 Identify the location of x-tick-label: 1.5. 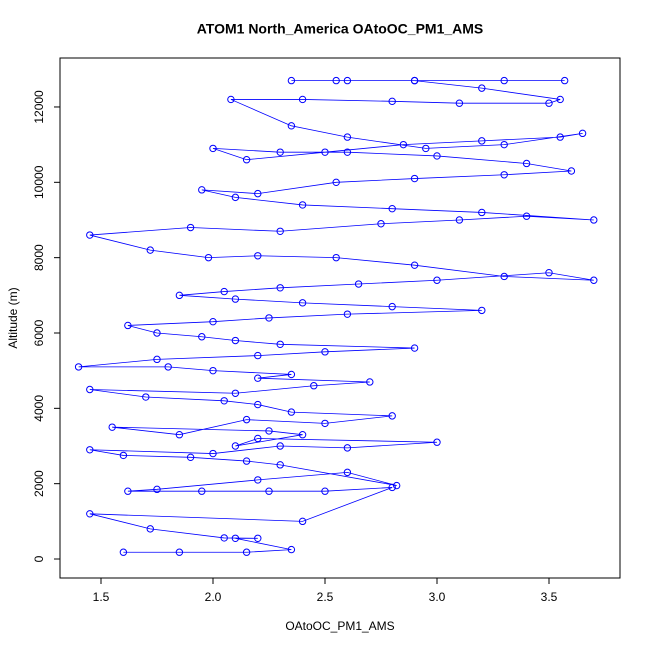
(101, 597).